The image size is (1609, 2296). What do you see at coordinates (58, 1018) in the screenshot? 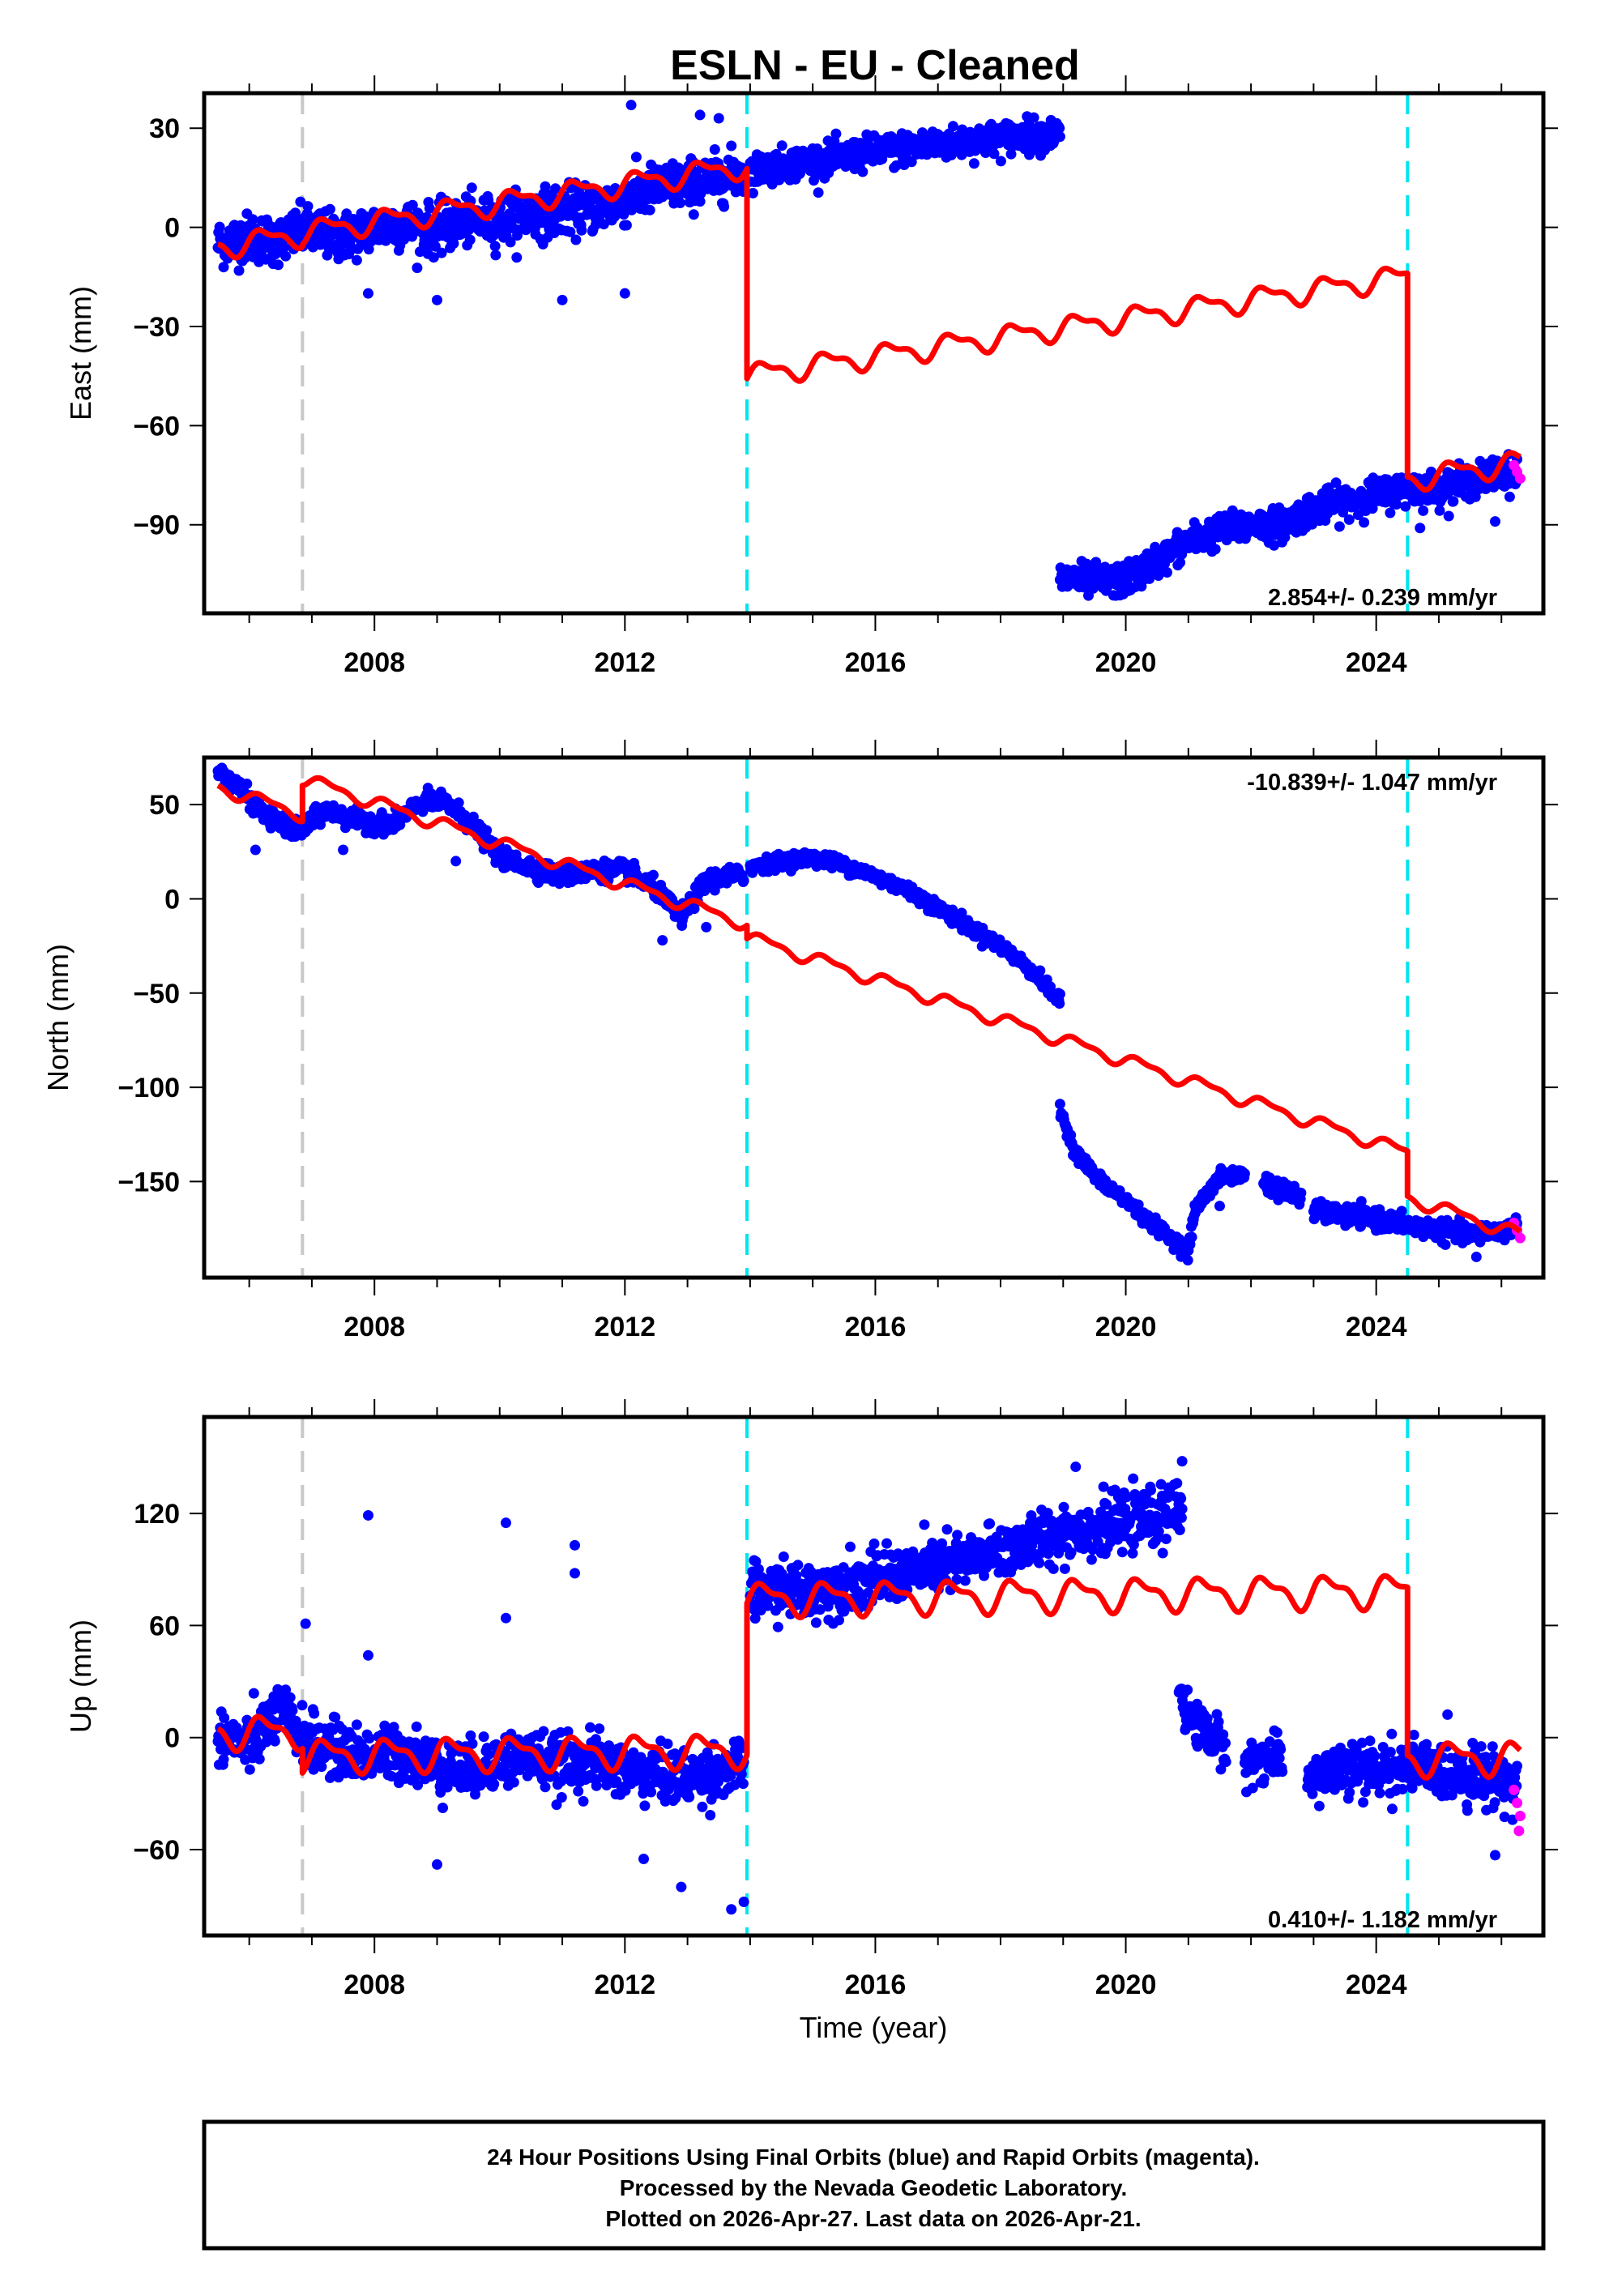
I see `north-y-axis-label: North (mm)` at bounding box center [58, 1018].